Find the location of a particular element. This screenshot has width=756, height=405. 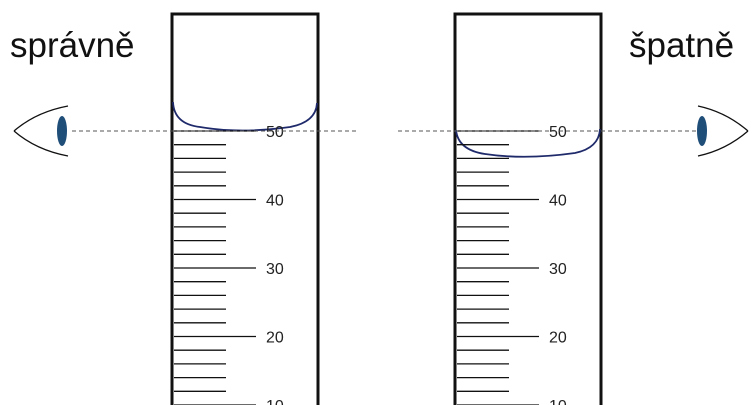

right-tick-label: 30 is located at coordinates (558, 269).